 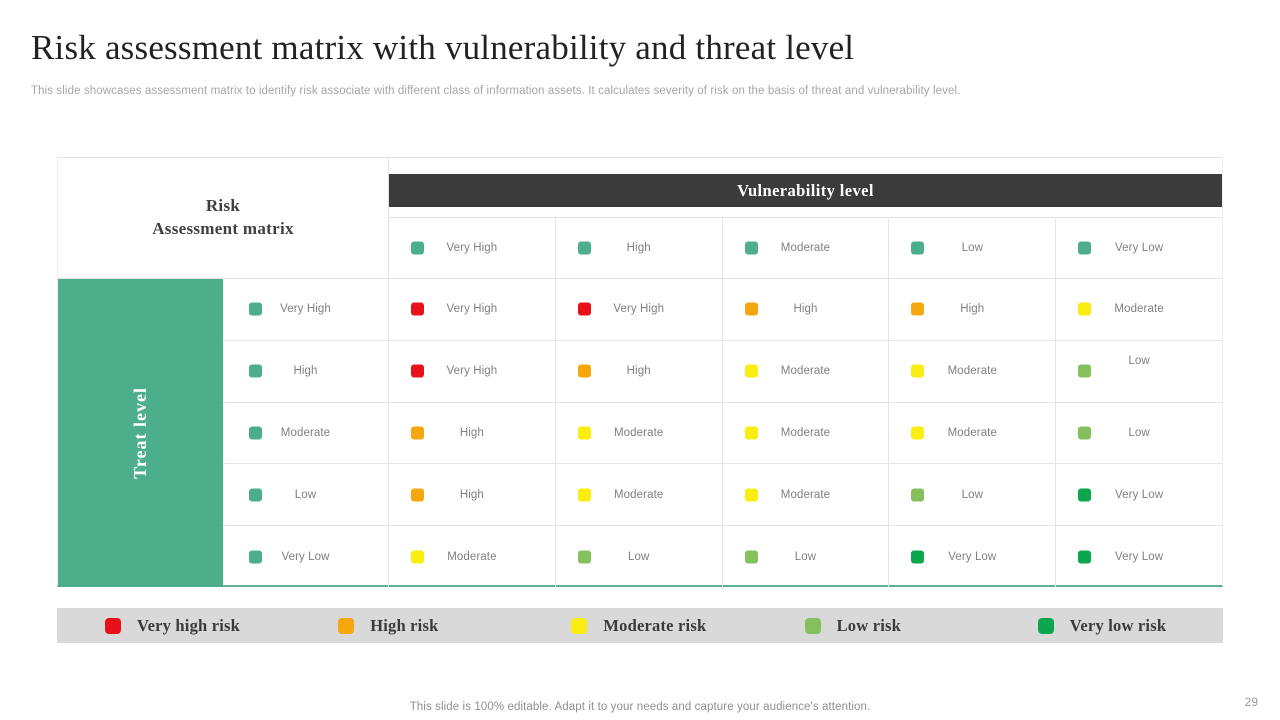 I want to click on matrix-row-high: High Very High High Moderate Moderate Low, so click(x=722, y=371).